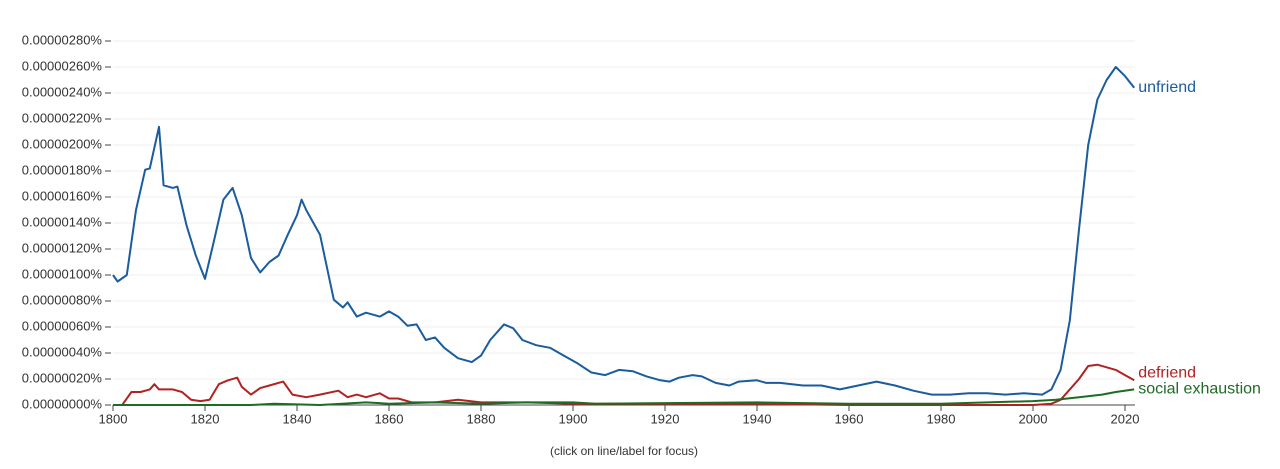  I want to click on y-tick-label: 0.00000100%, so click(62, 273).